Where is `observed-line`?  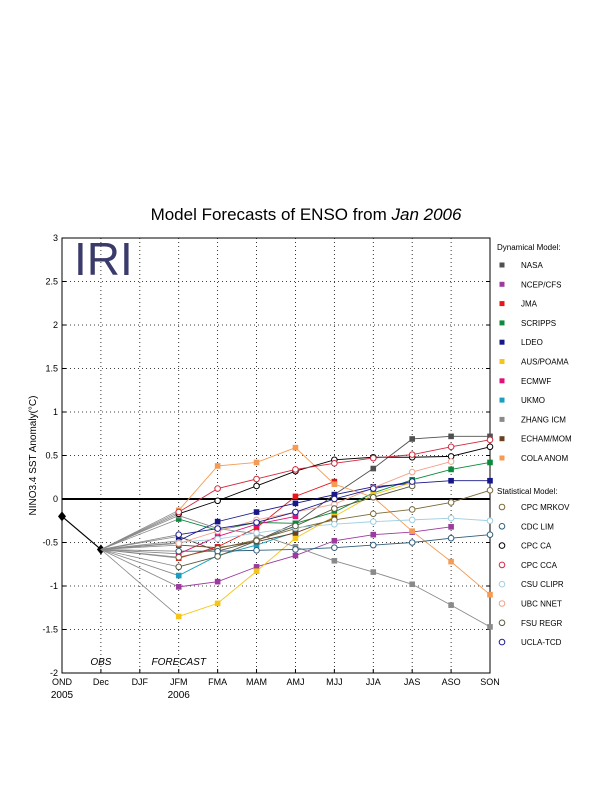
observed-line is located at coordinates (81, 532).